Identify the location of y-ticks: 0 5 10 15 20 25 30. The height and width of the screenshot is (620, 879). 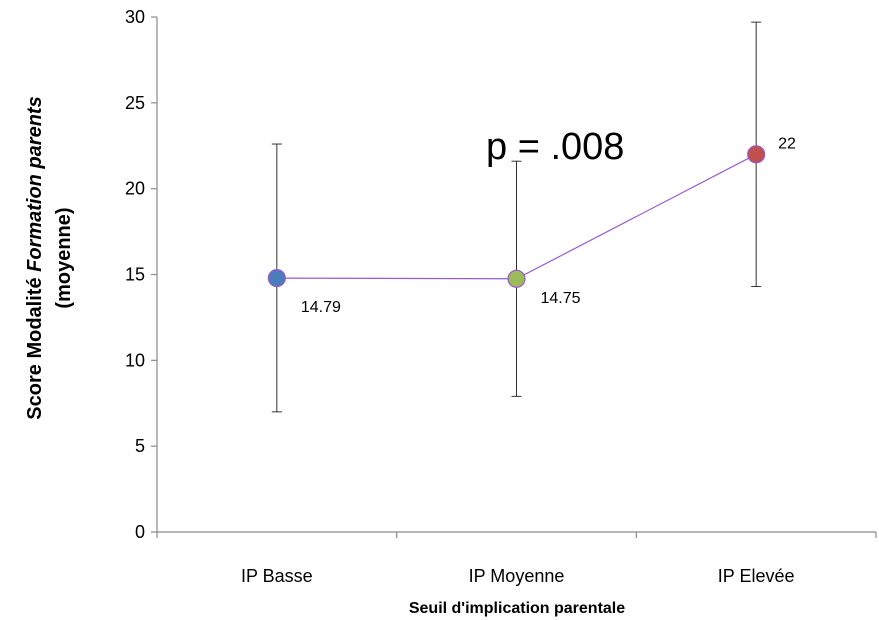
(141, 274).